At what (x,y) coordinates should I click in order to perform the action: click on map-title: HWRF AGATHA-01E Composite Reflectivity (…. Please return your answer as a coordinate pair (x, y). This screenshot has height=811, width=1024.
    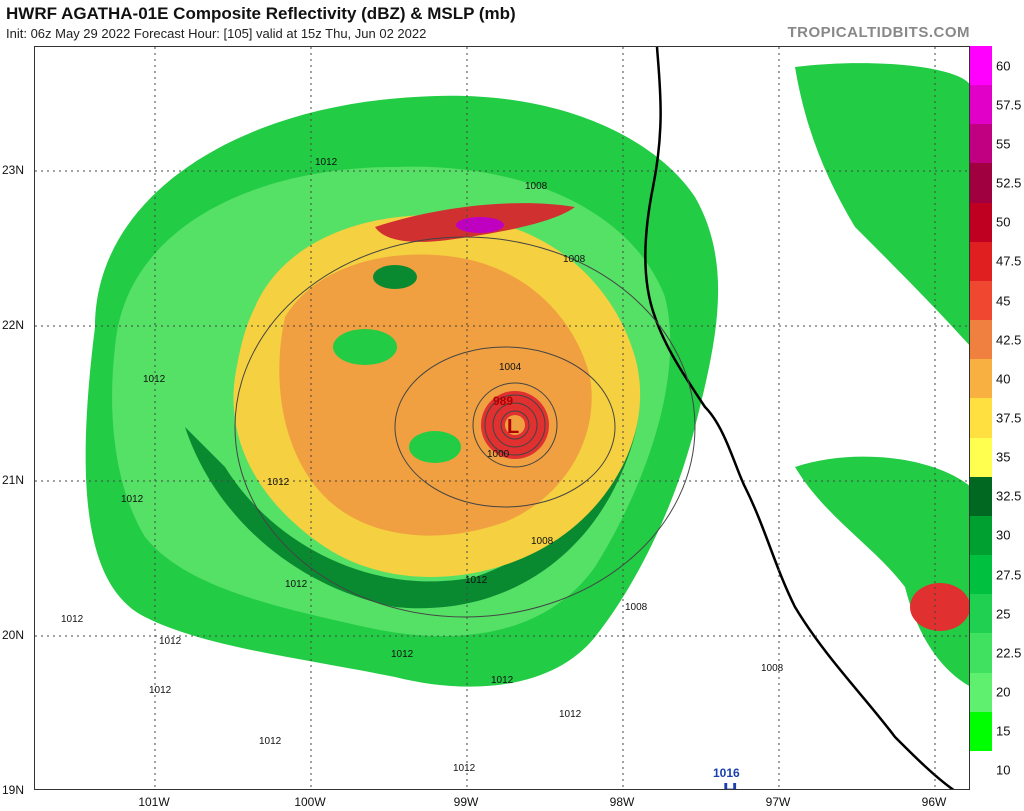
    Looking at the image, I should click on (261, 13).